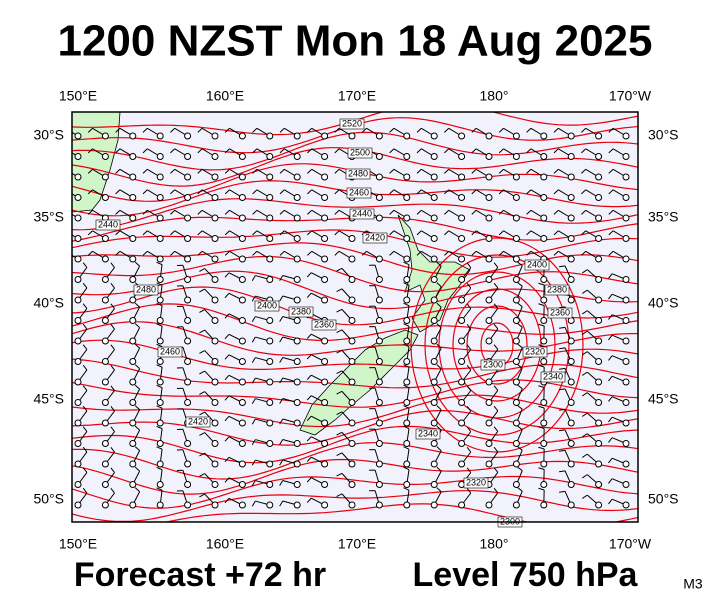 The height and width of the screenshot is (600, 711). What do you see at coordinates (225, 96) in the screenshot?
I see `lon-label: 160°E` at bounding box center [225, 96].